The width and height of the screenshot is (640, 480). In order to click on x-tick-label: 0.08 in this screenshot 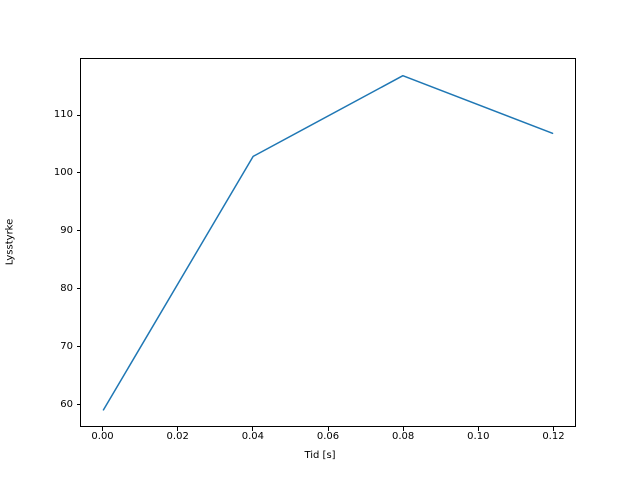, I will do `click(403, 436)`.